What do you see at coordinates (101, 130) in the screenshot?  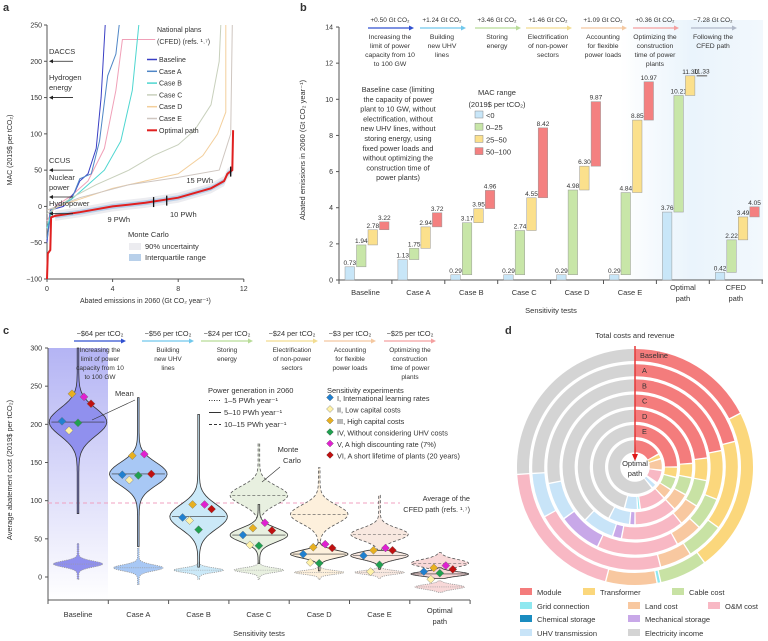 I see `cfed-curve` at bounding box center [101, 130].